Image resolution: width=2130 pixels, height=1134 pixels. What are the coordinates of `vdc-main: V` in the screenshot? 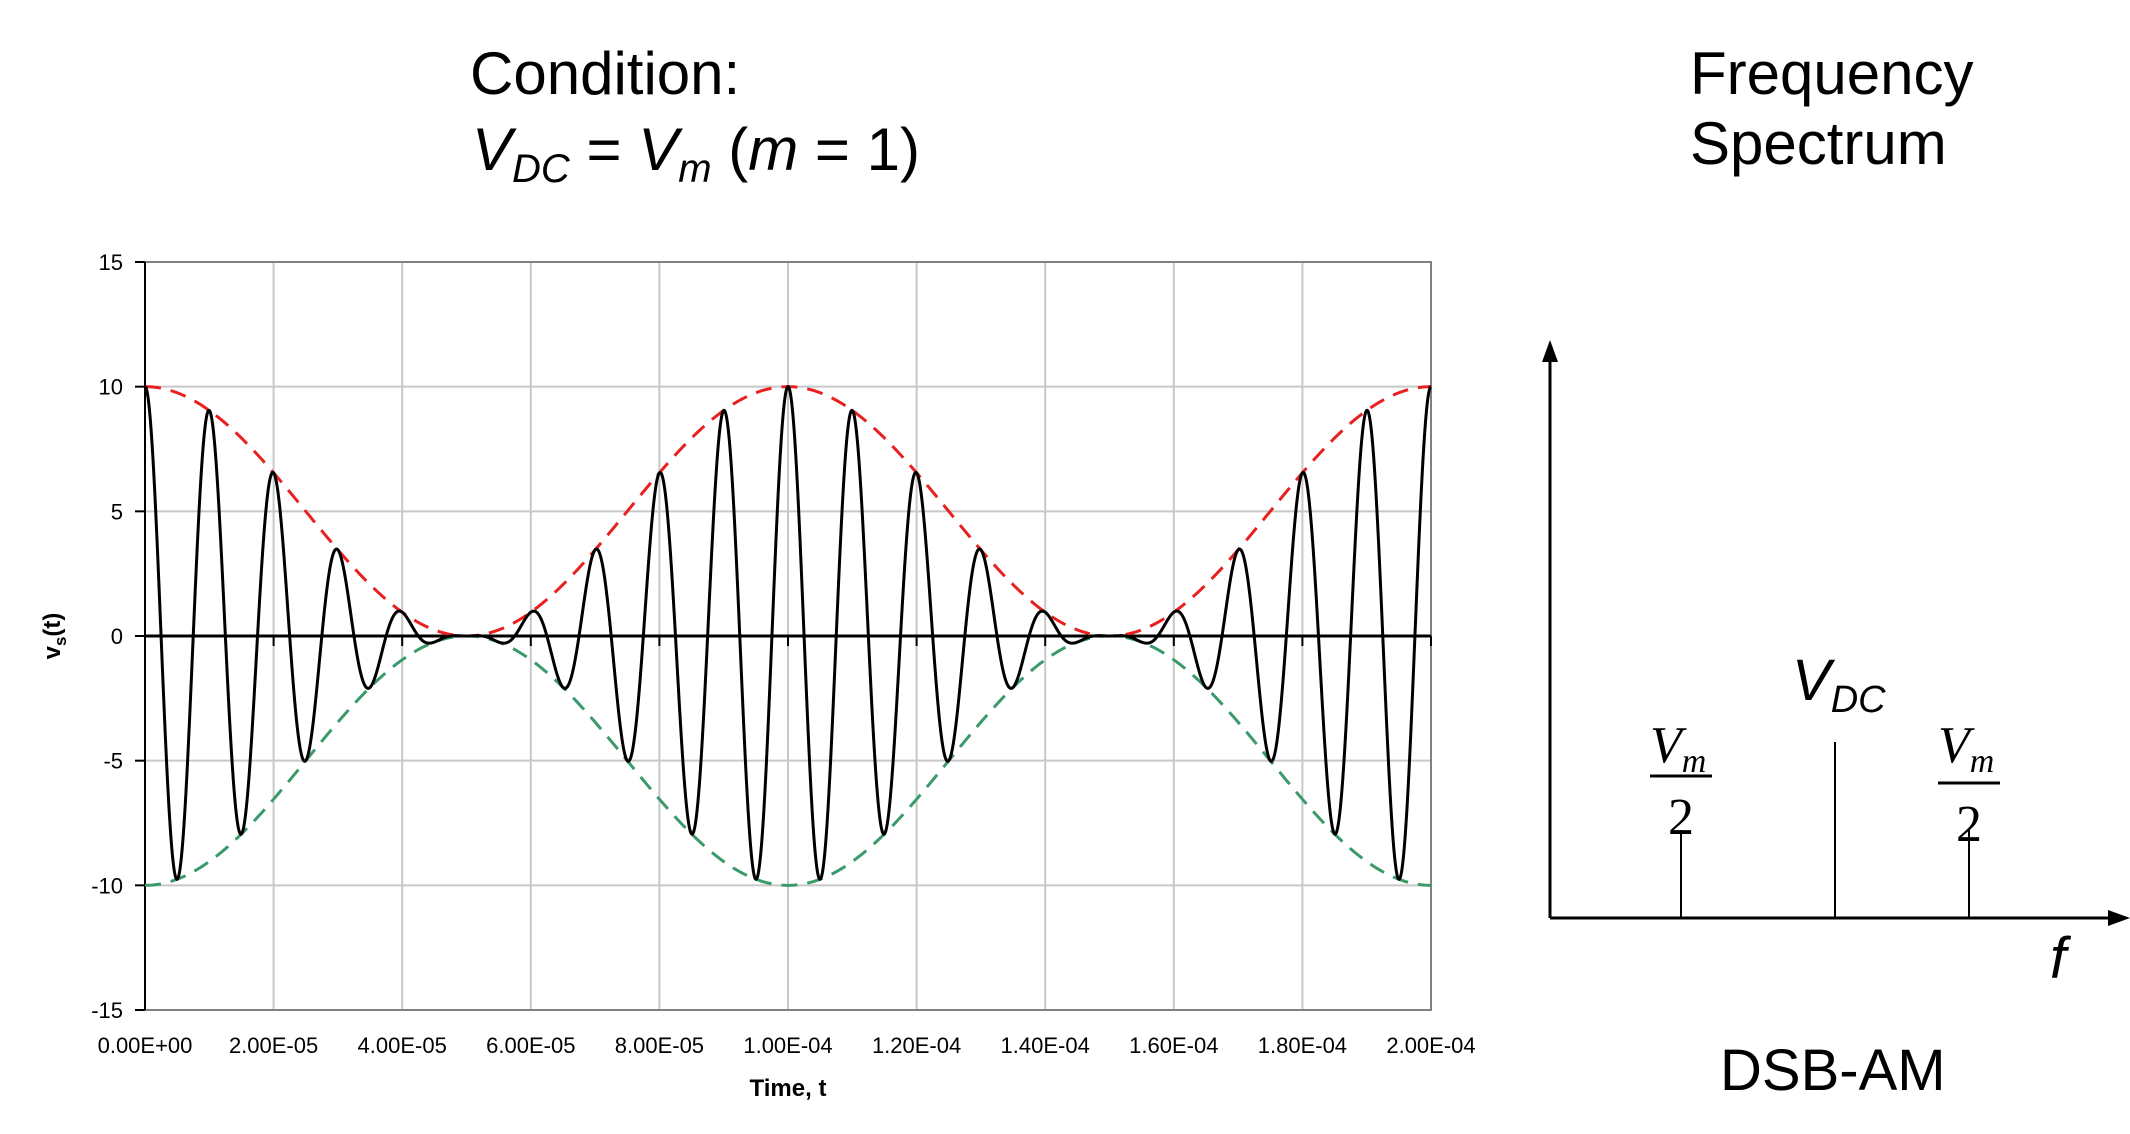 It's located at (1814, 680).